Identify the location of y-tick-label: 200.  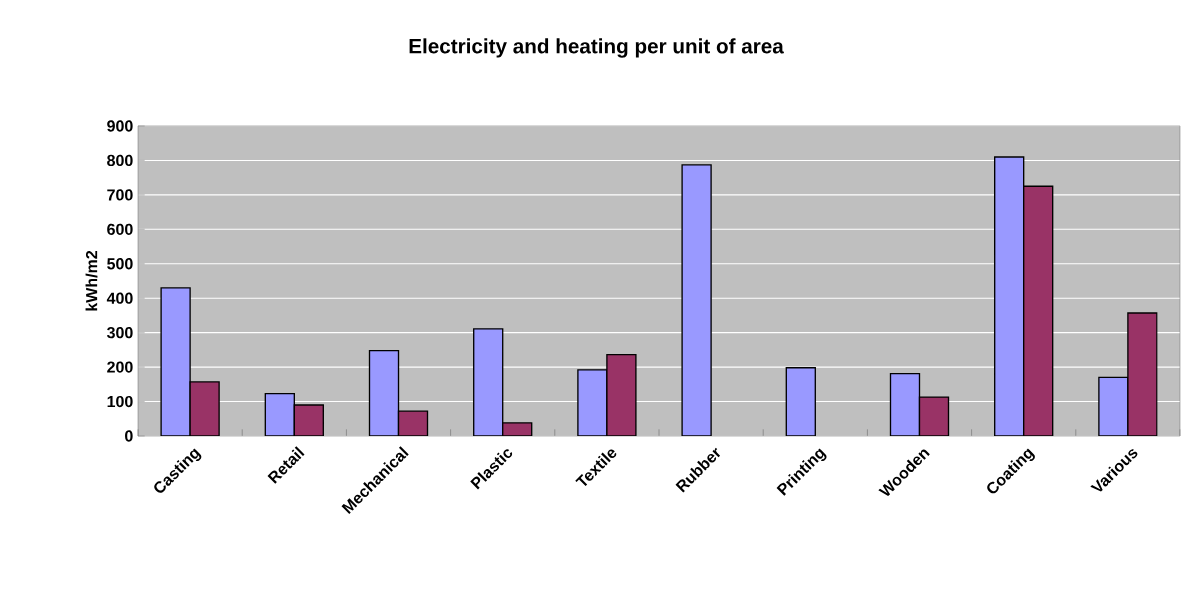
(120, 367).